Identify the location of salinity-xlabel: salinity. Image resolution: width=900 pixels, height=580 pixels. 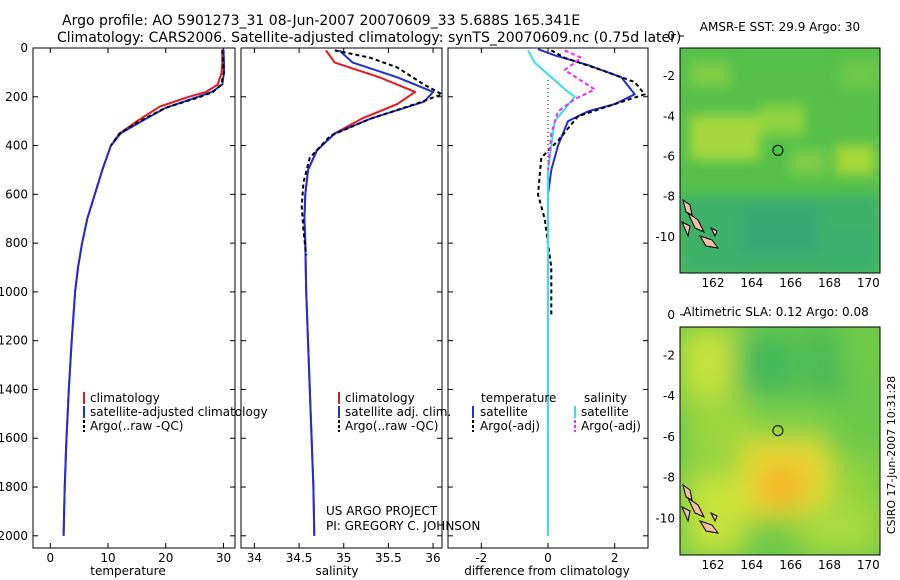
(336, 571).